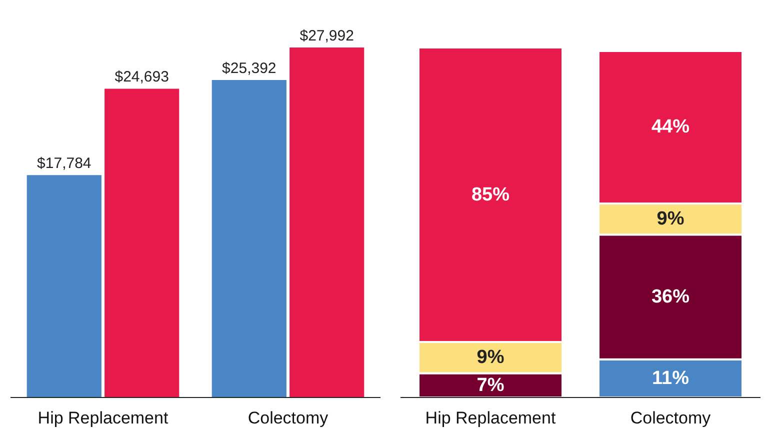 Image resolution: width=773 pixels, height=437 pixels. I want to click on data-label: 36%, so click(670, 297).